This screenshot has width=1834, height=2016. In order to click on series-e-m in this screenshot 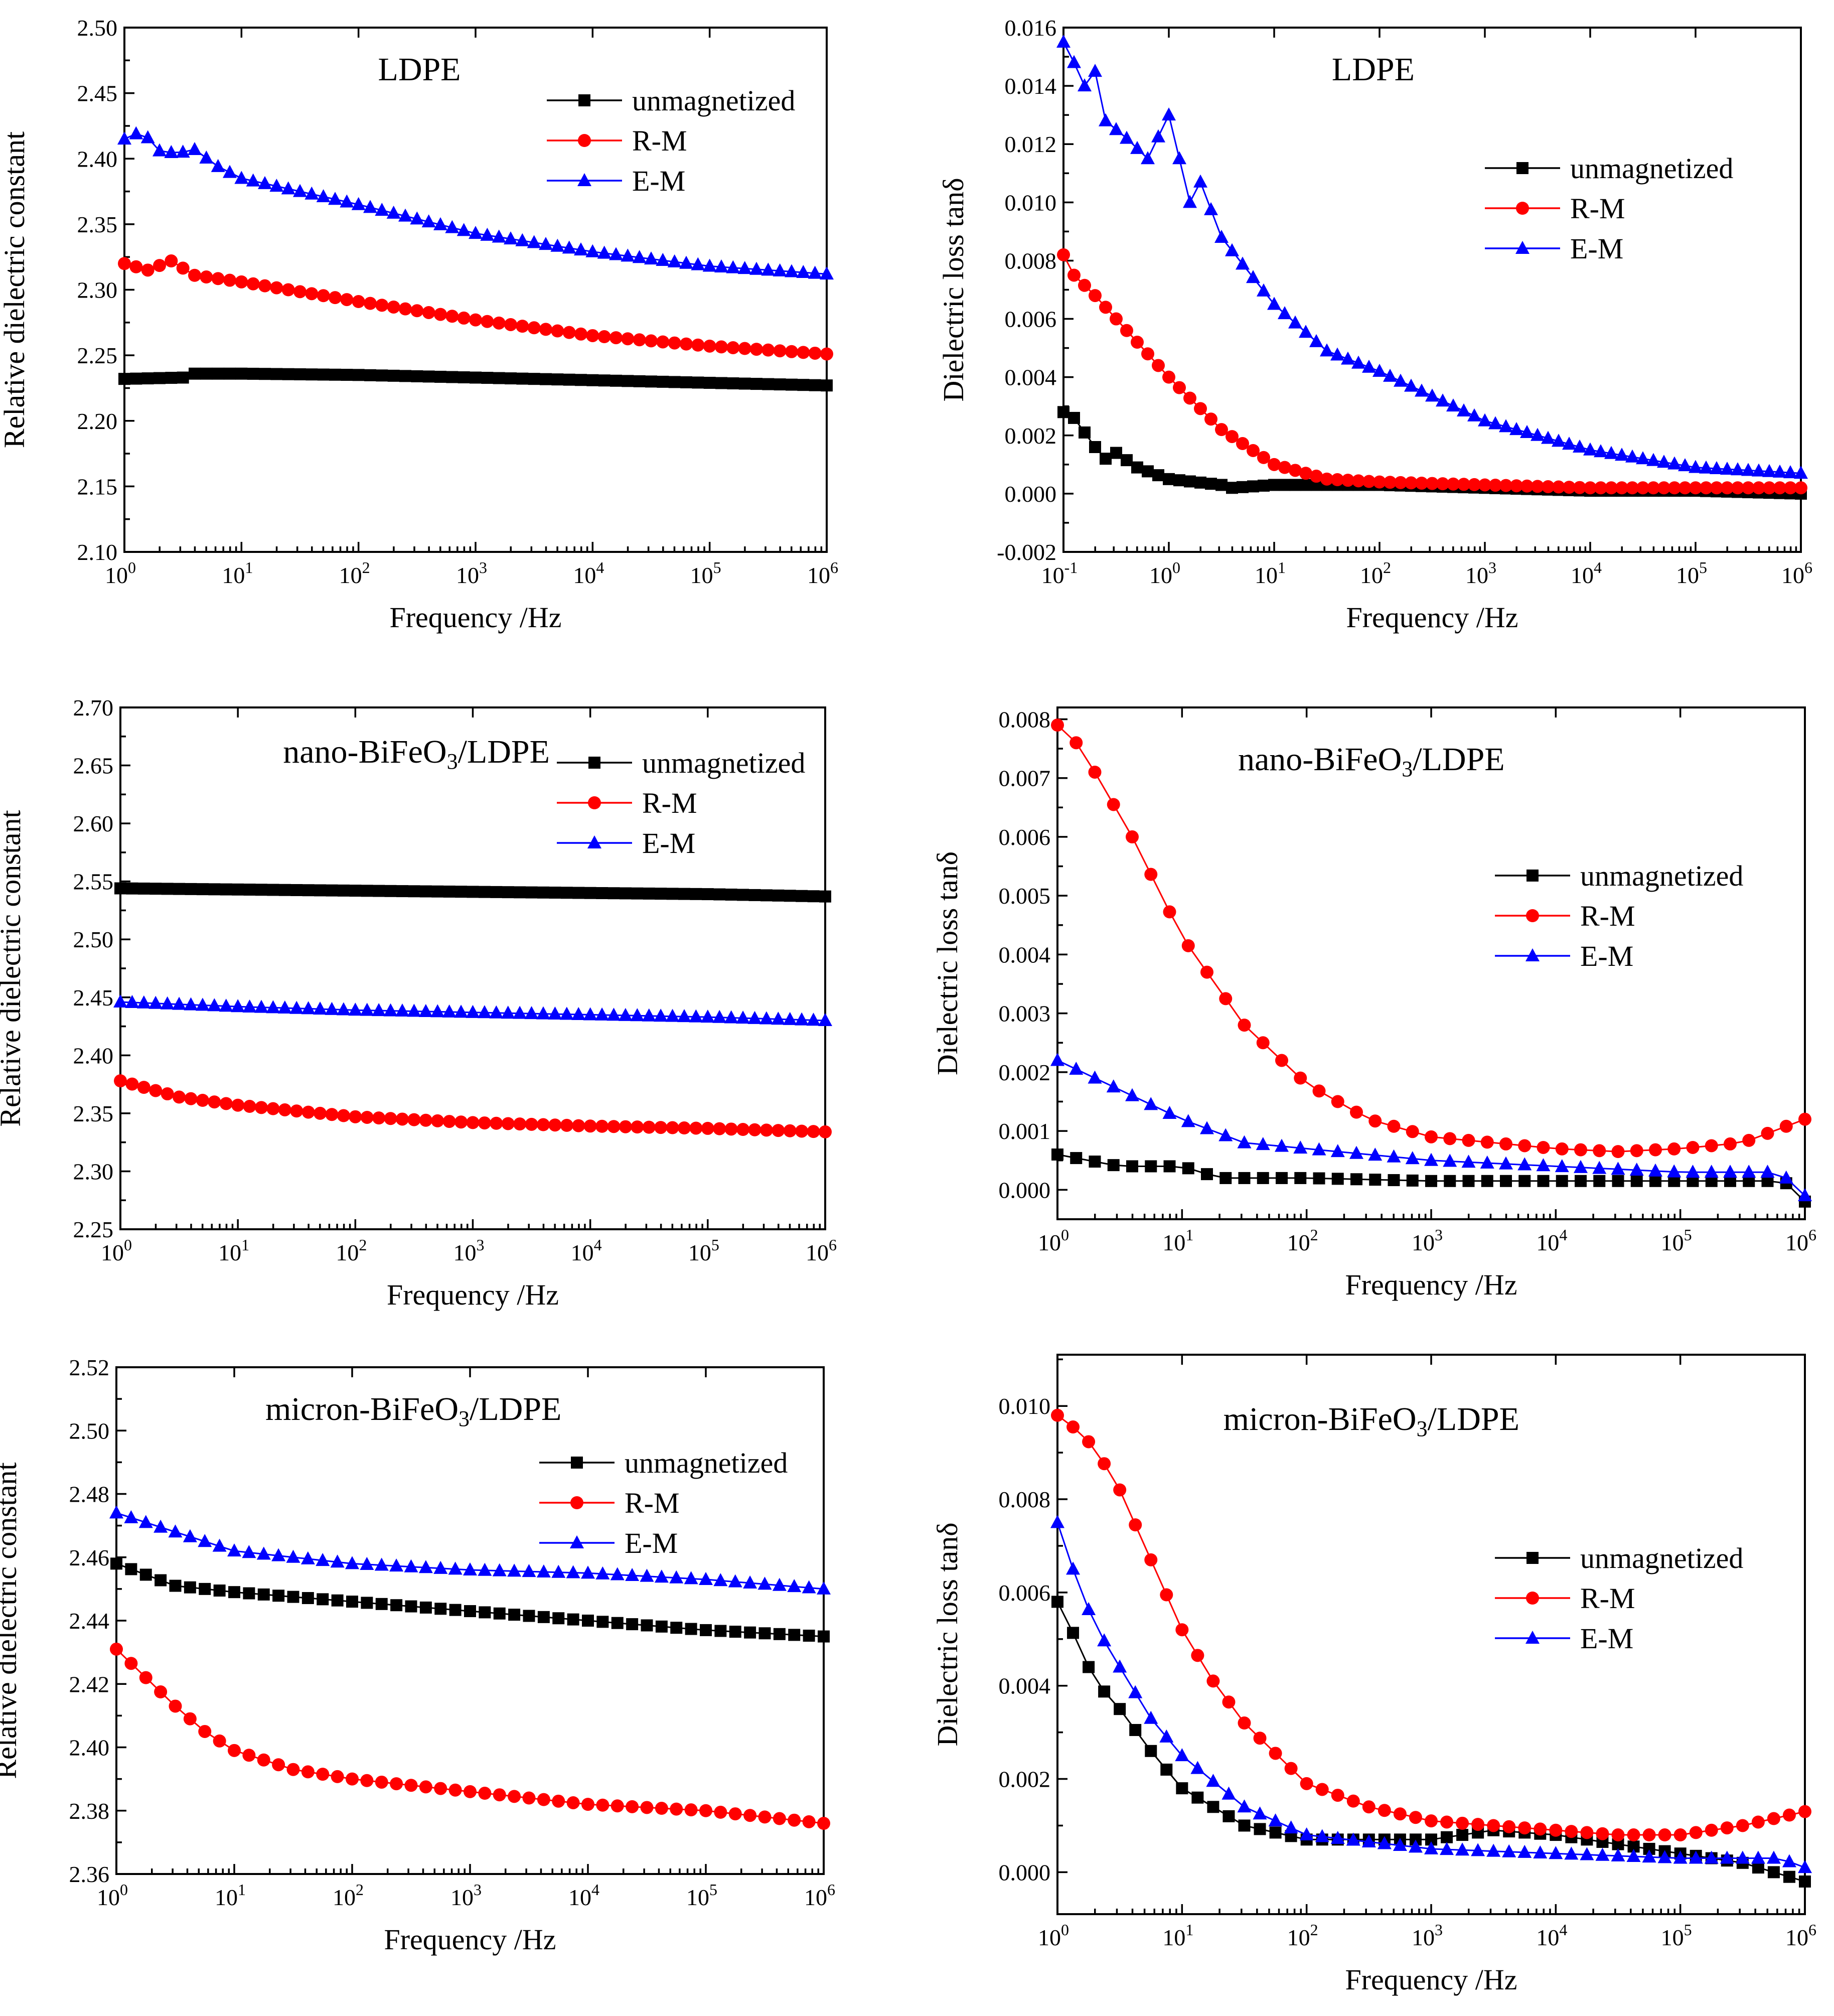, I will do `click(472, 1010)`.